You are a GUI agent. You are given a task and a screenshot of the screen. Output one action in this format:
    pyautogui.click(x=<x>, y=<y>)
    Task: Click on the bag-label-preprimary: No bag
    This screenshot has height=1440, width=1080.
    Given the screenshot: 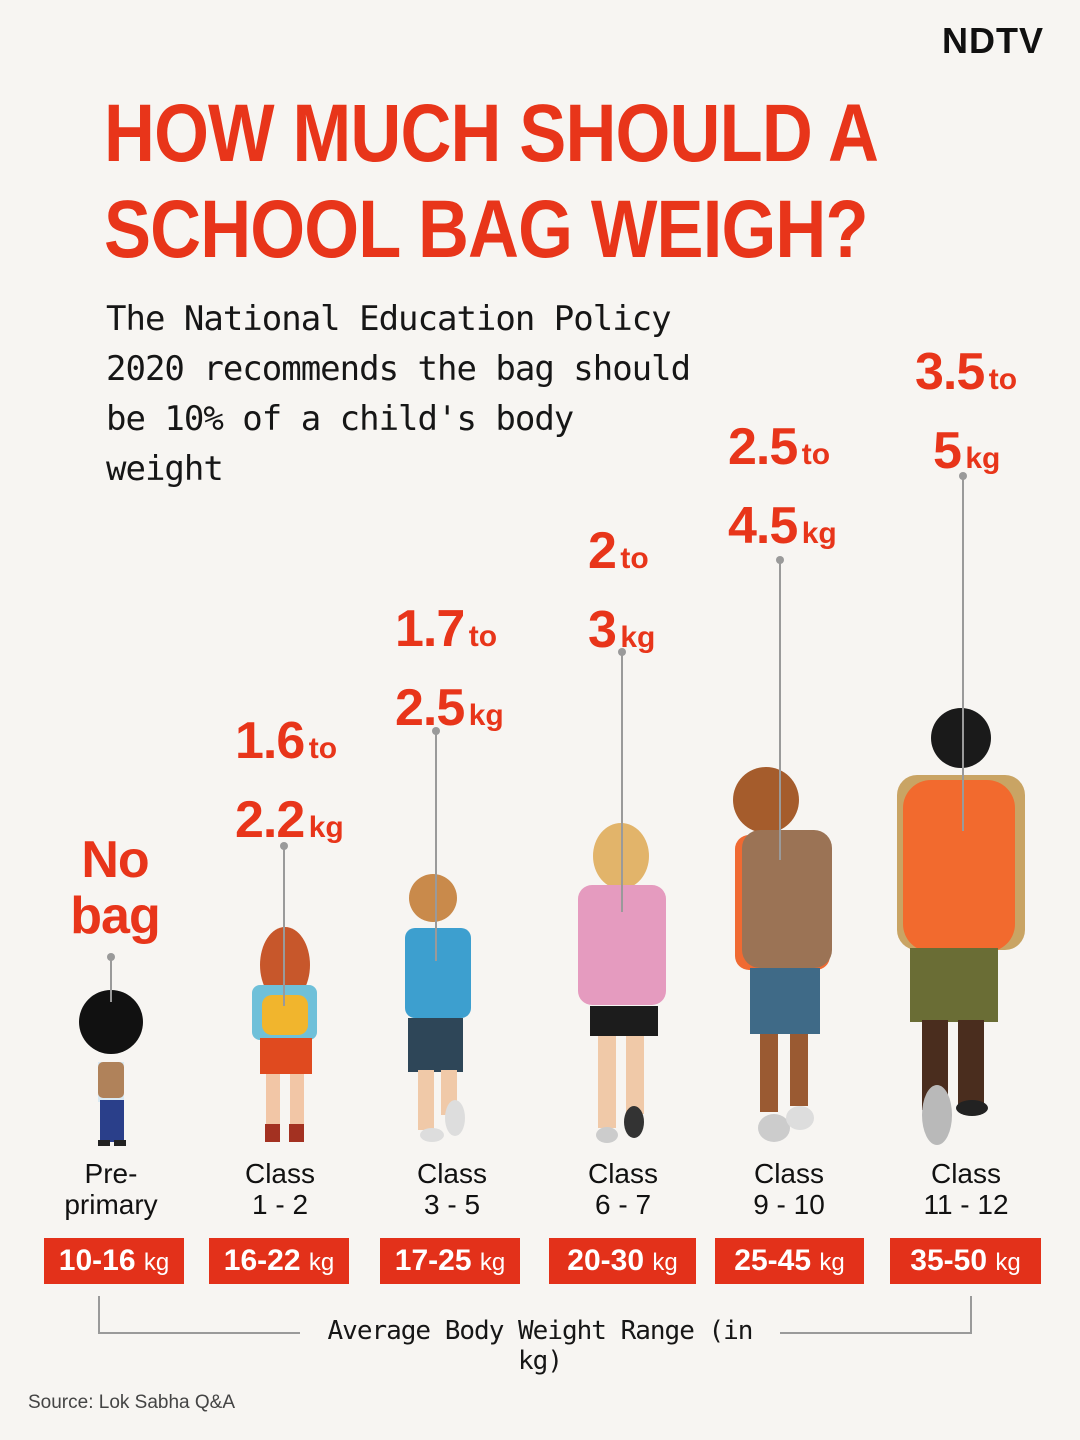 What is the action you would take?
    pyautogui.click(x=115, y=888)
    